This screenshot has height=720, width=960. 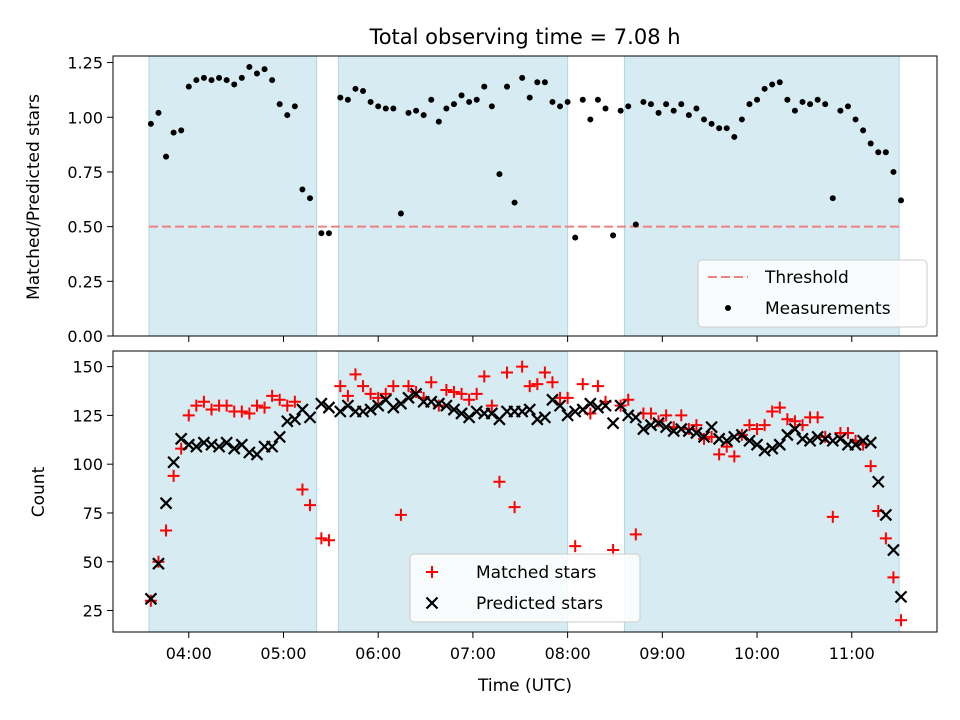 What do you see at coordinates (87, 415) in the screenshot?
I see `bottom-y-tick-label: 125` at bounding box center [87, 415].